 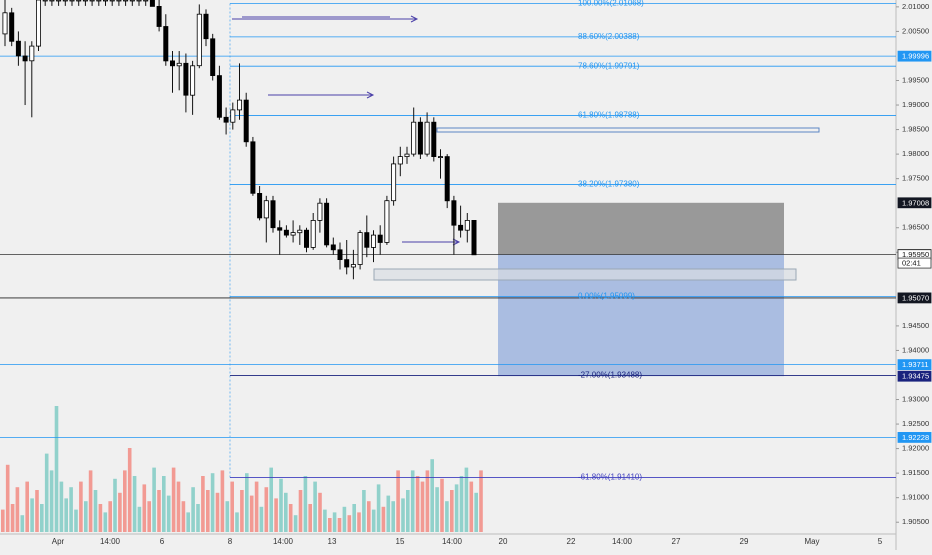 I want to click on zone-rect-lower, so click(x=585, y=274).